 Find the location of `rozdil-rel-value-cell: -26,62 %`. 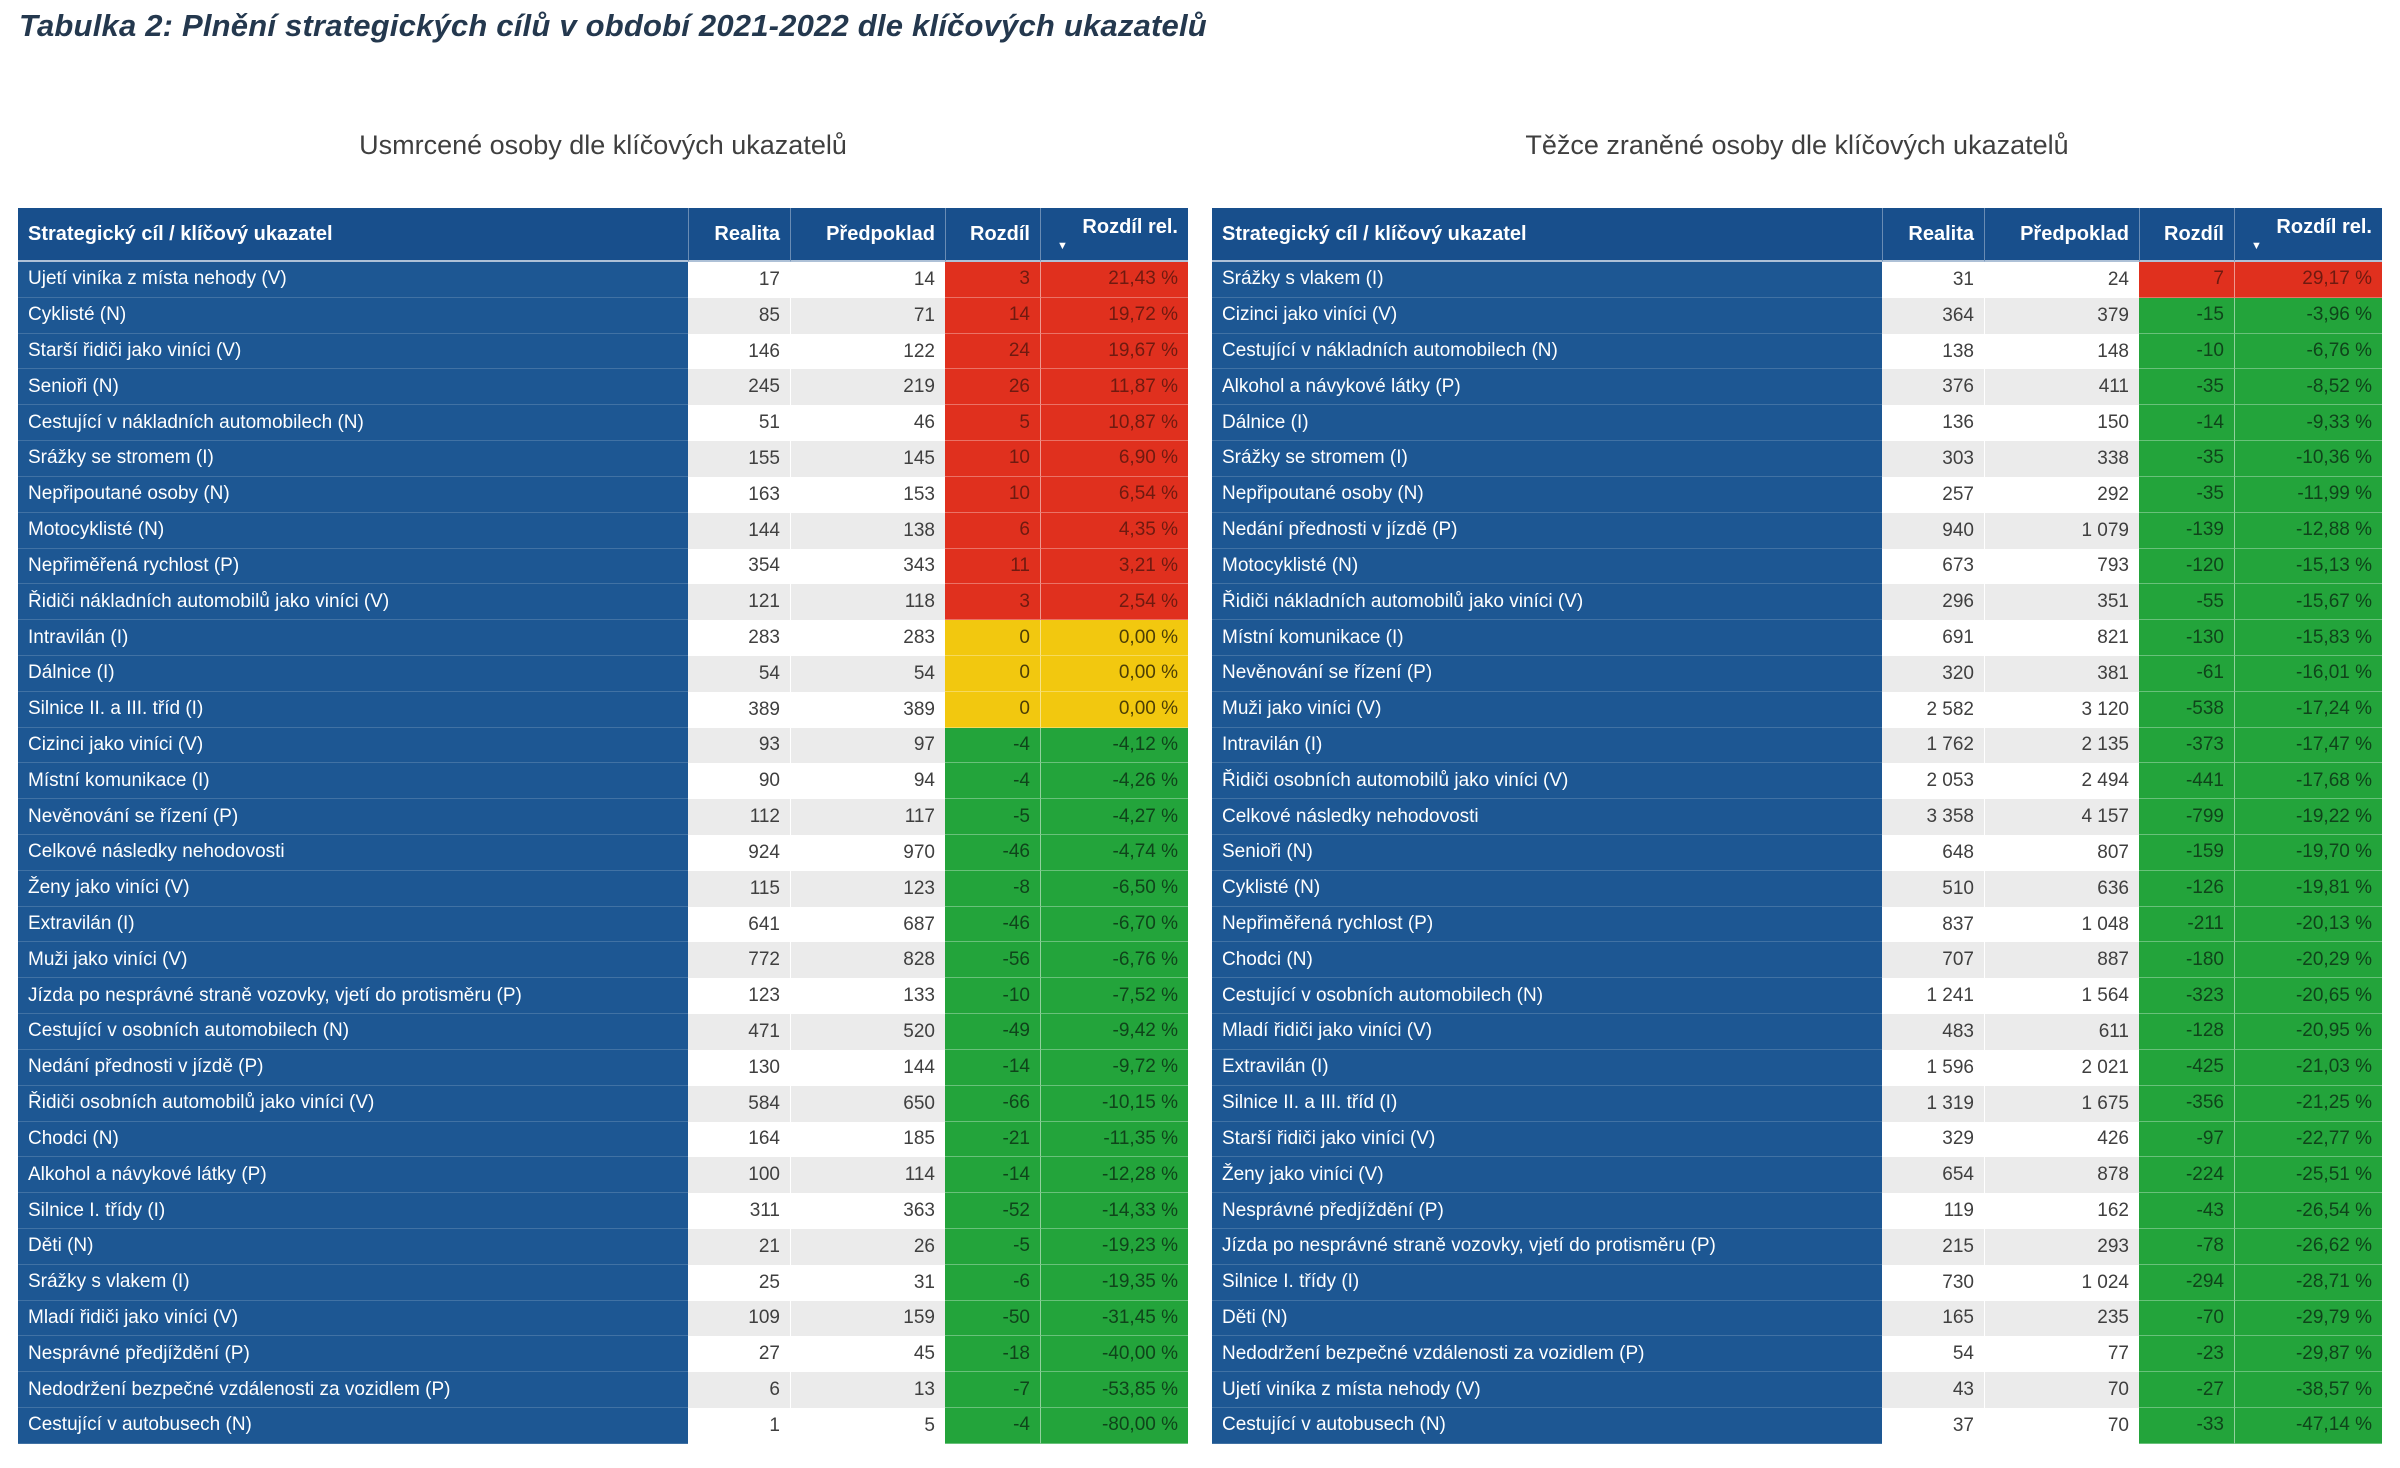

rozdil-rel-value-cell: -26,62 % is located at coordinates (2308, 1246).